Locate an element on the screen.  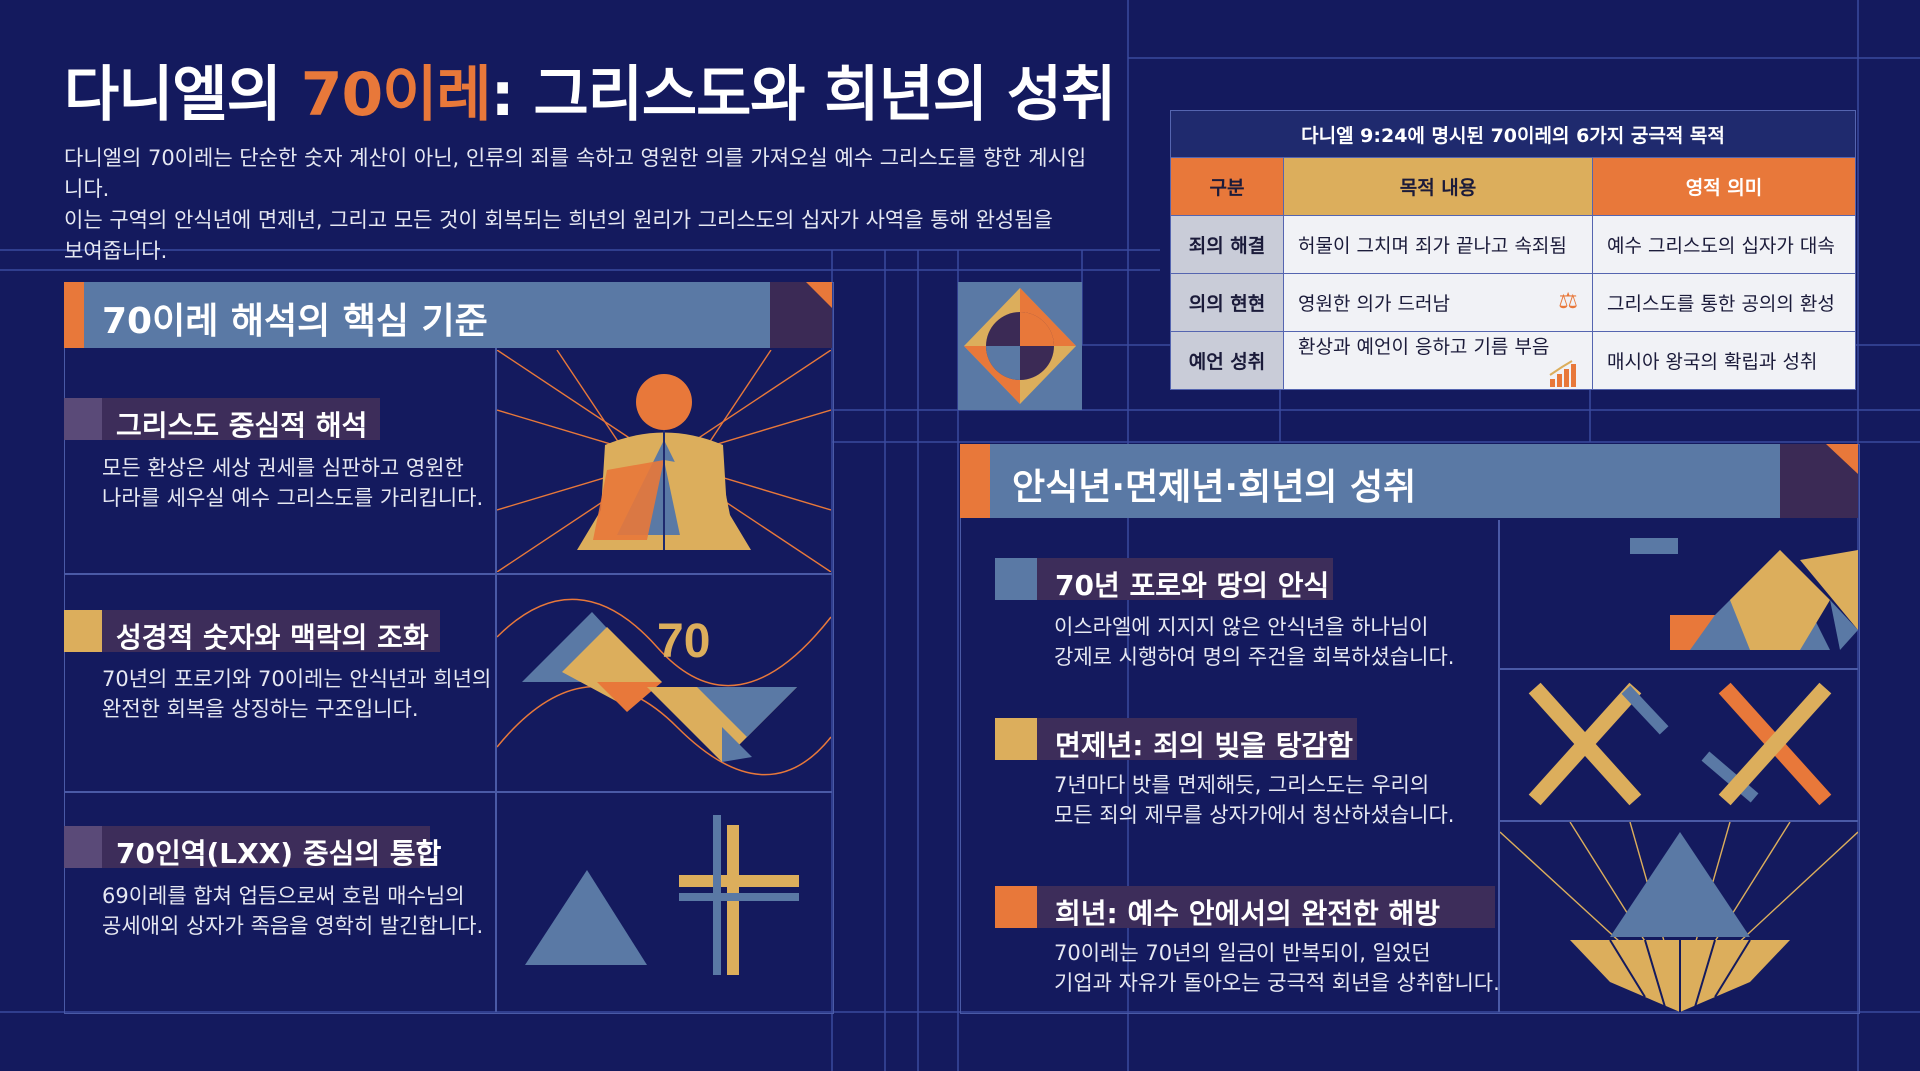
table-row: 예언 성취 환상과 예언이 응하고 기름 부음 매시아 왕국의 확립과 성취 is located at coordinates (1513, 360).